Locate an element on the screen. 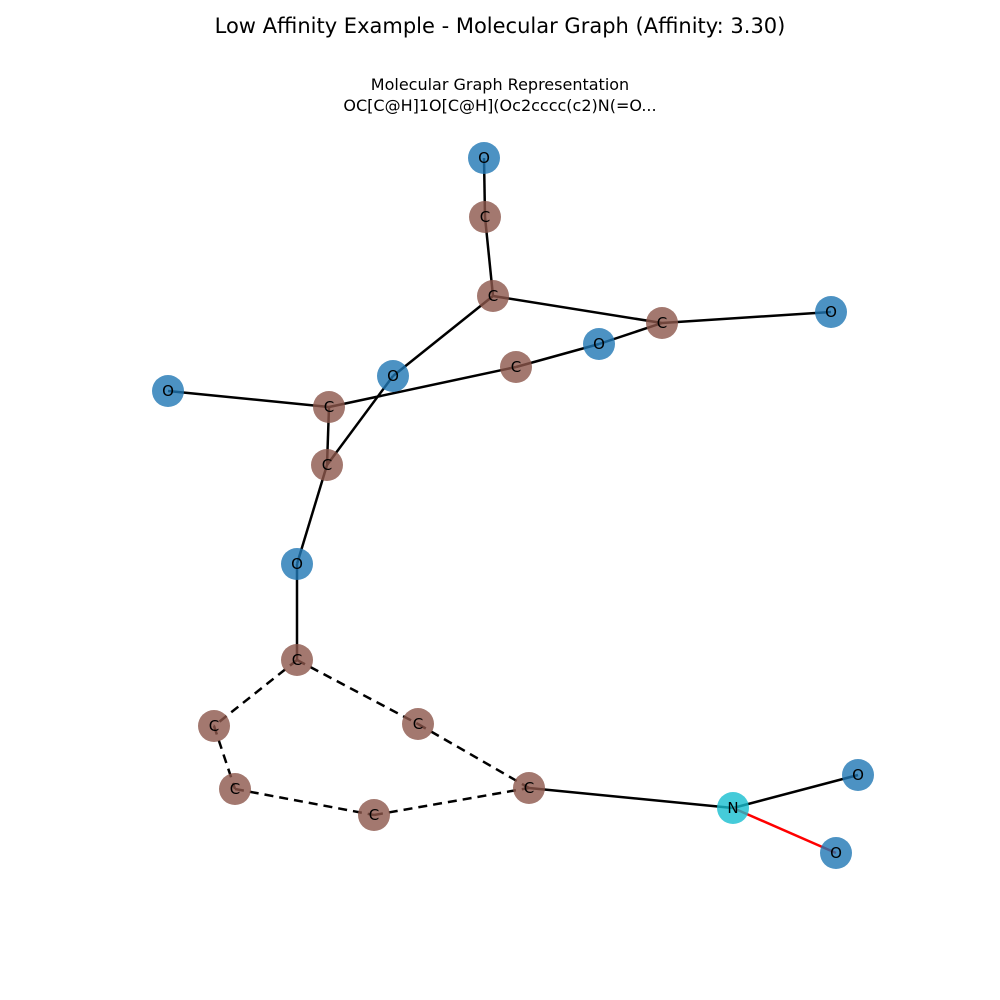 The width and height of the screenshot is (1000, 1000). bond-a13-a15 is located at coordinates (224, 757).